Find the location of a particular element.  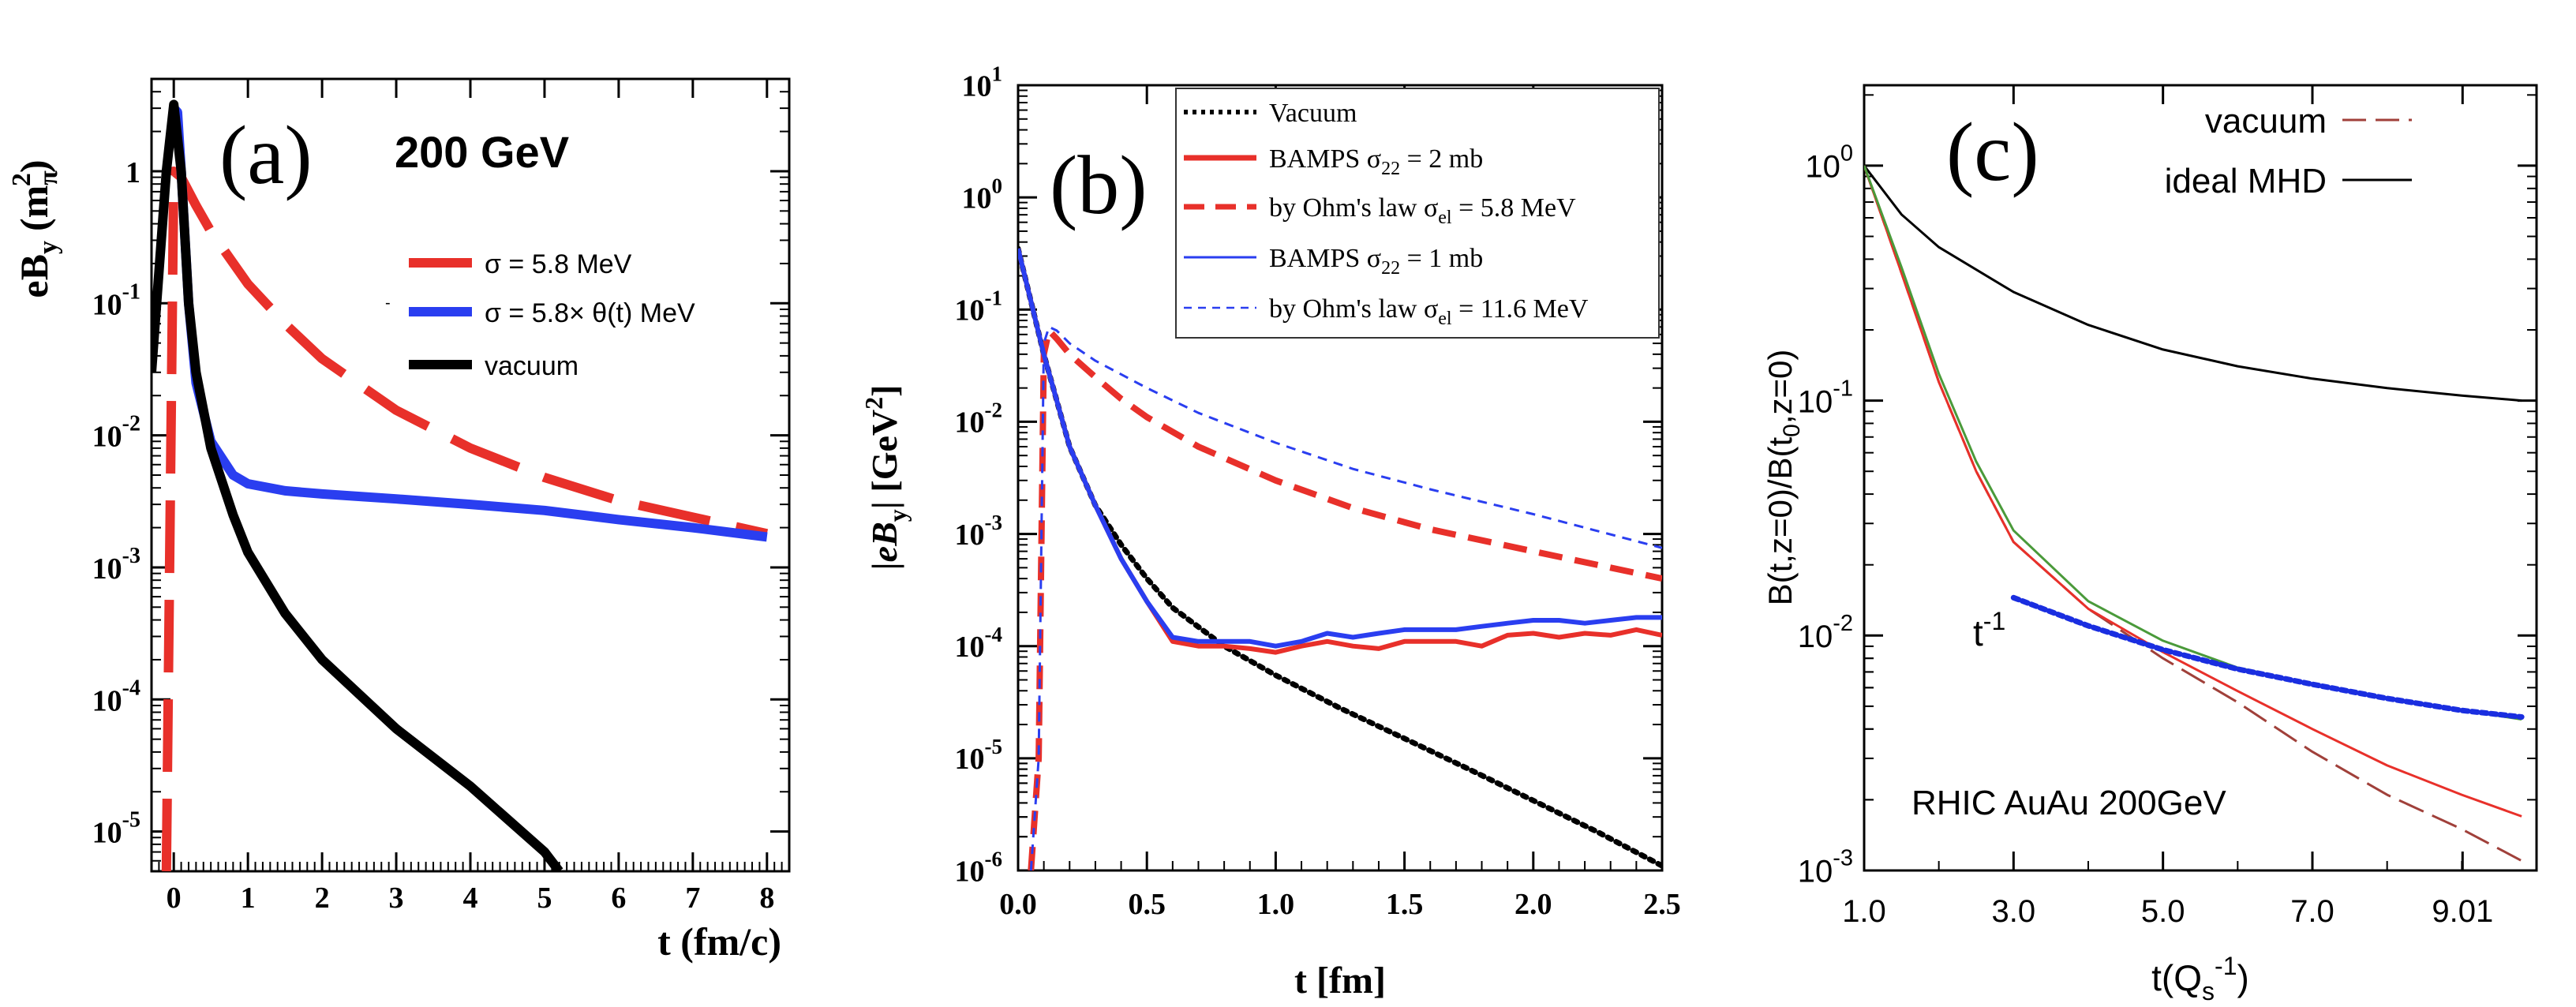

legend-label-b-0: Vacuum is located at coordinates (1313, 113).